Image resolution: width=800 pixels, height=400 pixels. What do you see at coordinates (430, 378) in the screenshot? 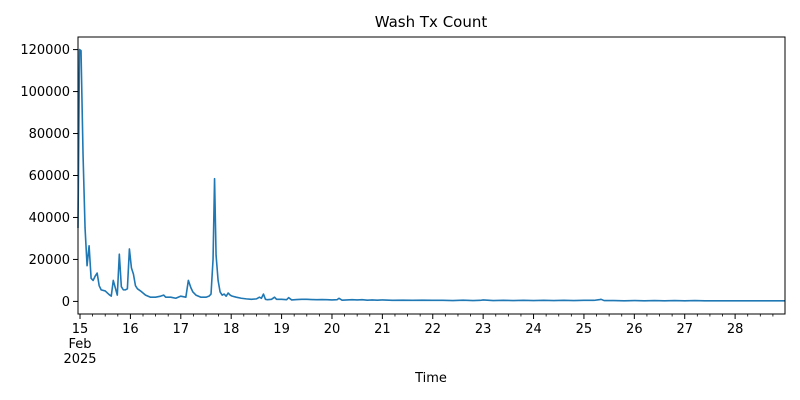
I see `x-axis-label: Time` at bounding box center [430, 378].